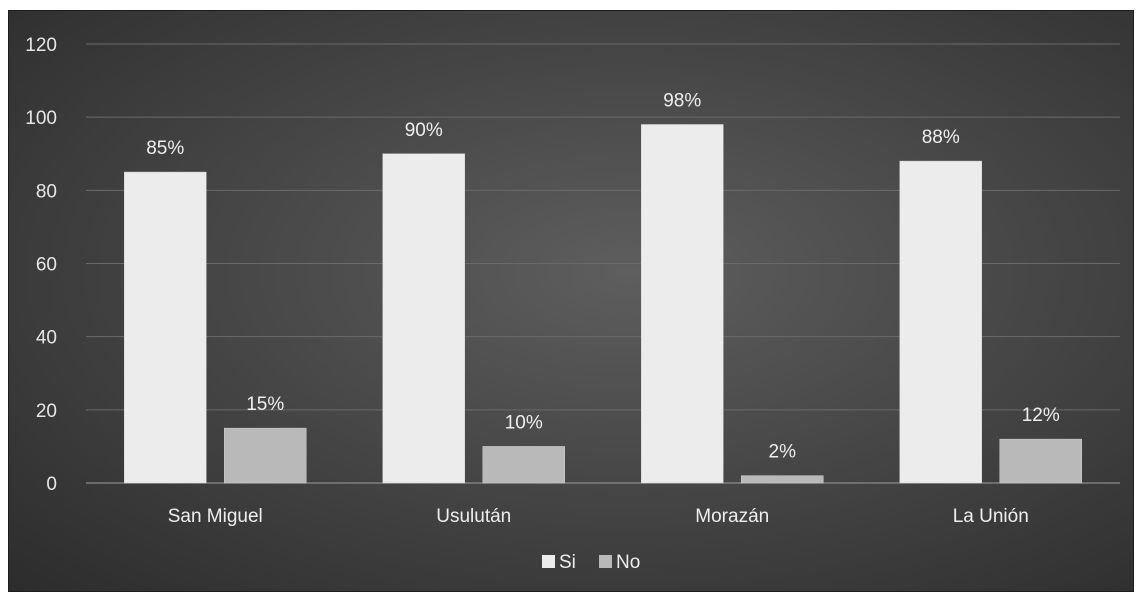  I want to click on y-tick-label: 120, so click(41, 45).